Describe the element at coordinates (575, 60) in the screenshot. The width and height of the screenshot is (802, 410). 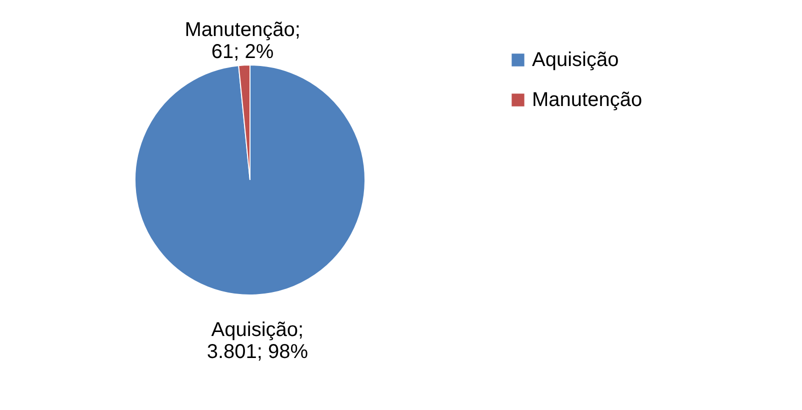
I see `legend-label: Aquisição` at that location.